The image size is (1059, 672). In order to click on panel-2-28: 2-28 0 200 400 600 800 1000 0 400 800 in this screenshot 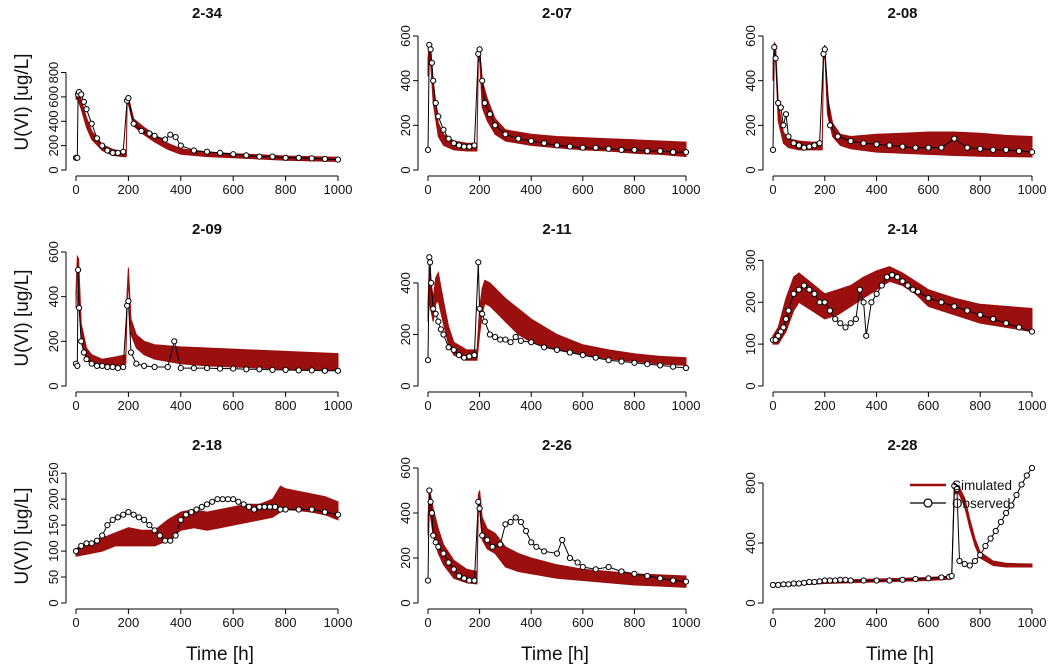, I will do `click(894, 533)`.